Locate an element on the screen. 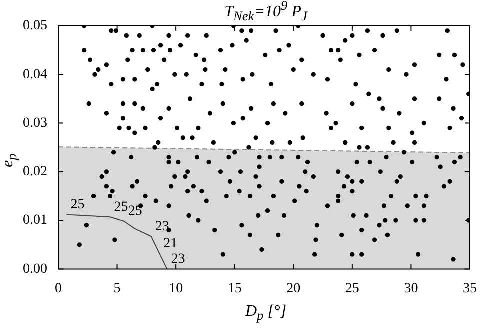 Image resolution: width=480 pixels, height=328 pixels. y-tick-label: 0.01 is located at coordinates (35, 220).